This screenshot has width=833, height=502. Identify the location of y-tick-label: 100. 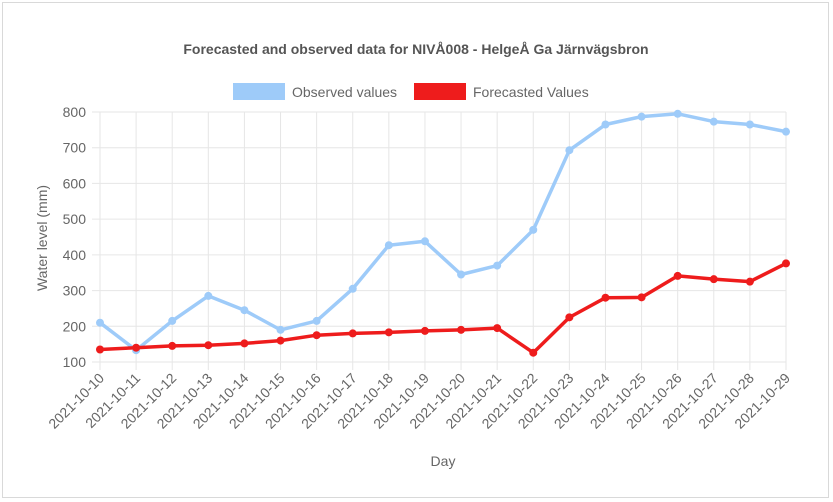
(75, 362).